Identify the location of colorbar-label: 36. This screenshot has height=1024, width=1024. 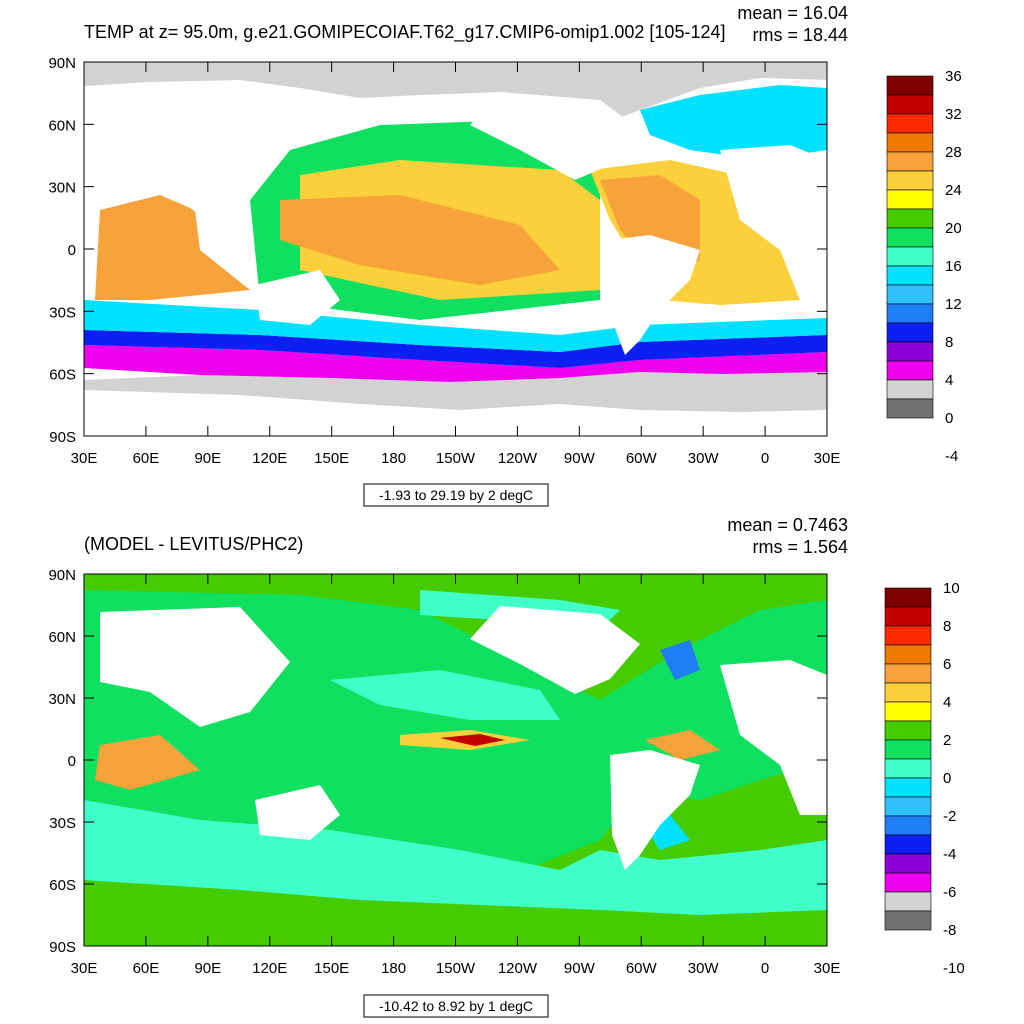
(953, 76).